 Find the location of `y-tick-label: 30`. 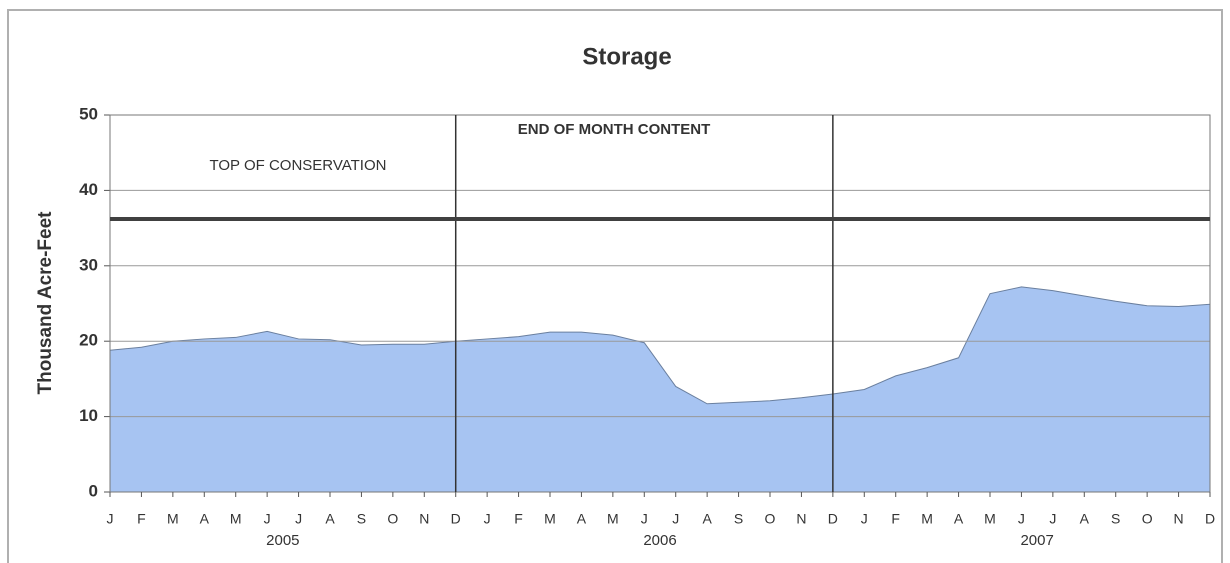

y-tick-label: 30 is located at coordinates (88, 264).